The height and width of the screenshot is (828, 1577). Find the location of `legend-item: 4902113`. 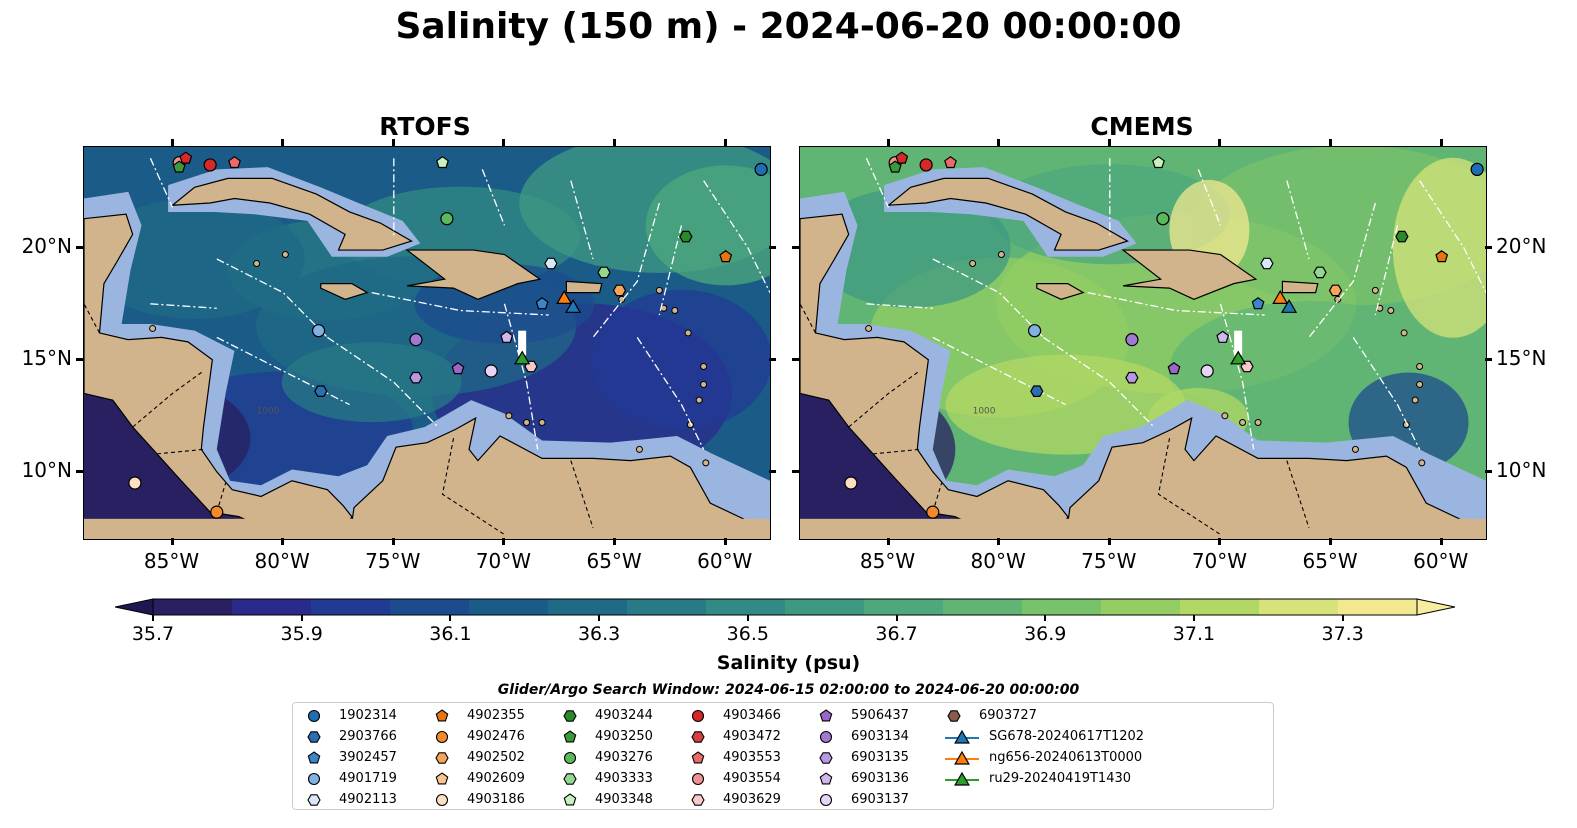

legend-item: 4902113 is located at coordinates (351, 799).